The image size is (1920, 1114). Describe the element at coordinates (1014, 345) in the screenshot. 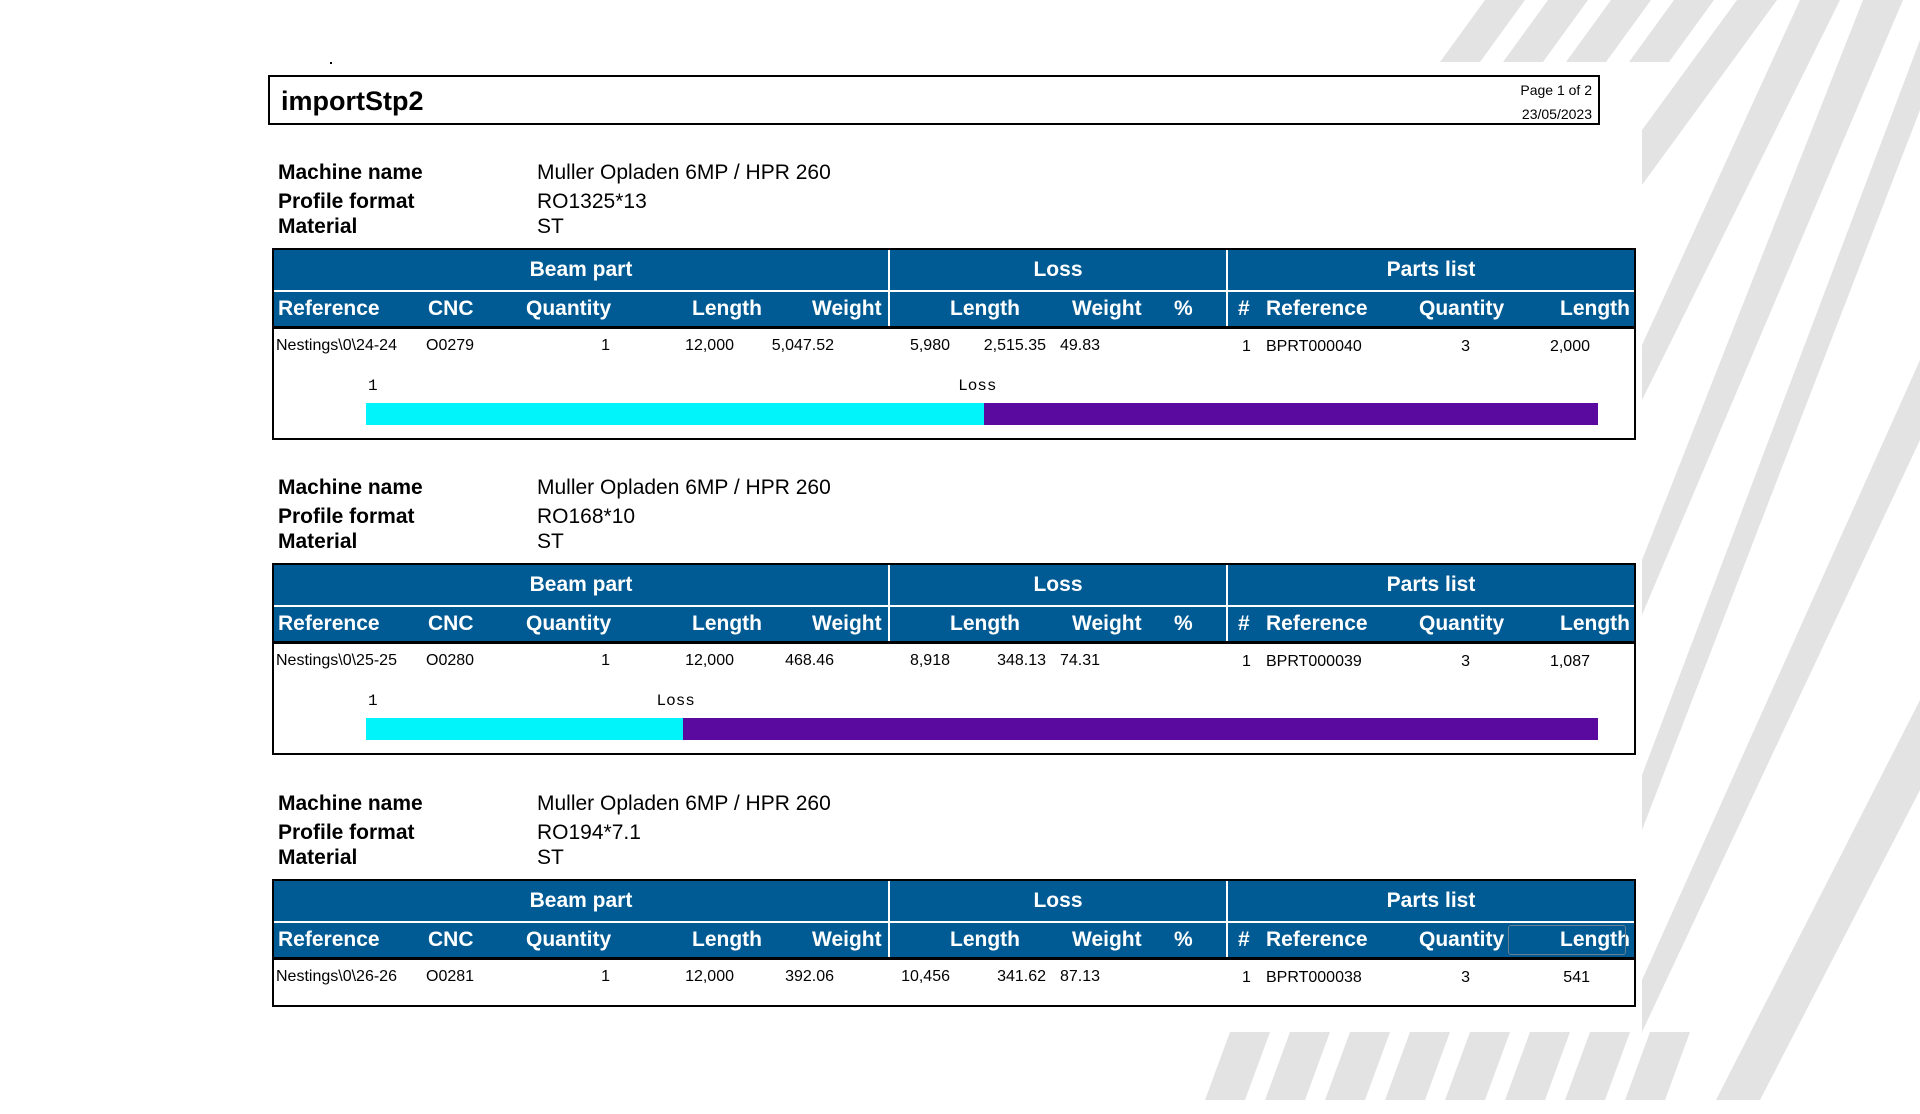

I see `cell-loss-weight: 2,515.35` at that location.